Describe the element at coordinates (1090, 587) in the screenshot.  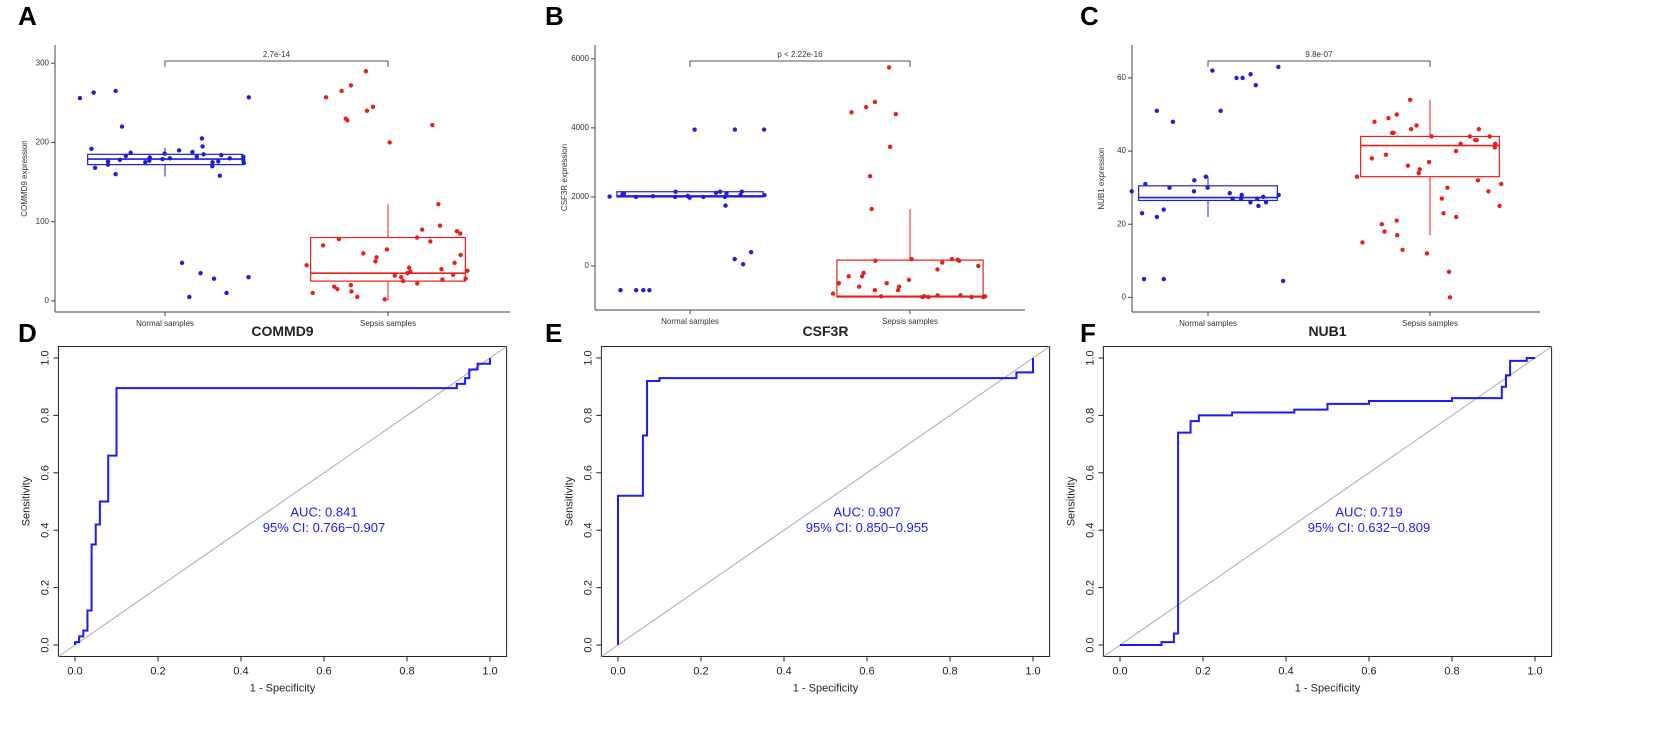
I see `y-tick-label: 0.2` at that location.